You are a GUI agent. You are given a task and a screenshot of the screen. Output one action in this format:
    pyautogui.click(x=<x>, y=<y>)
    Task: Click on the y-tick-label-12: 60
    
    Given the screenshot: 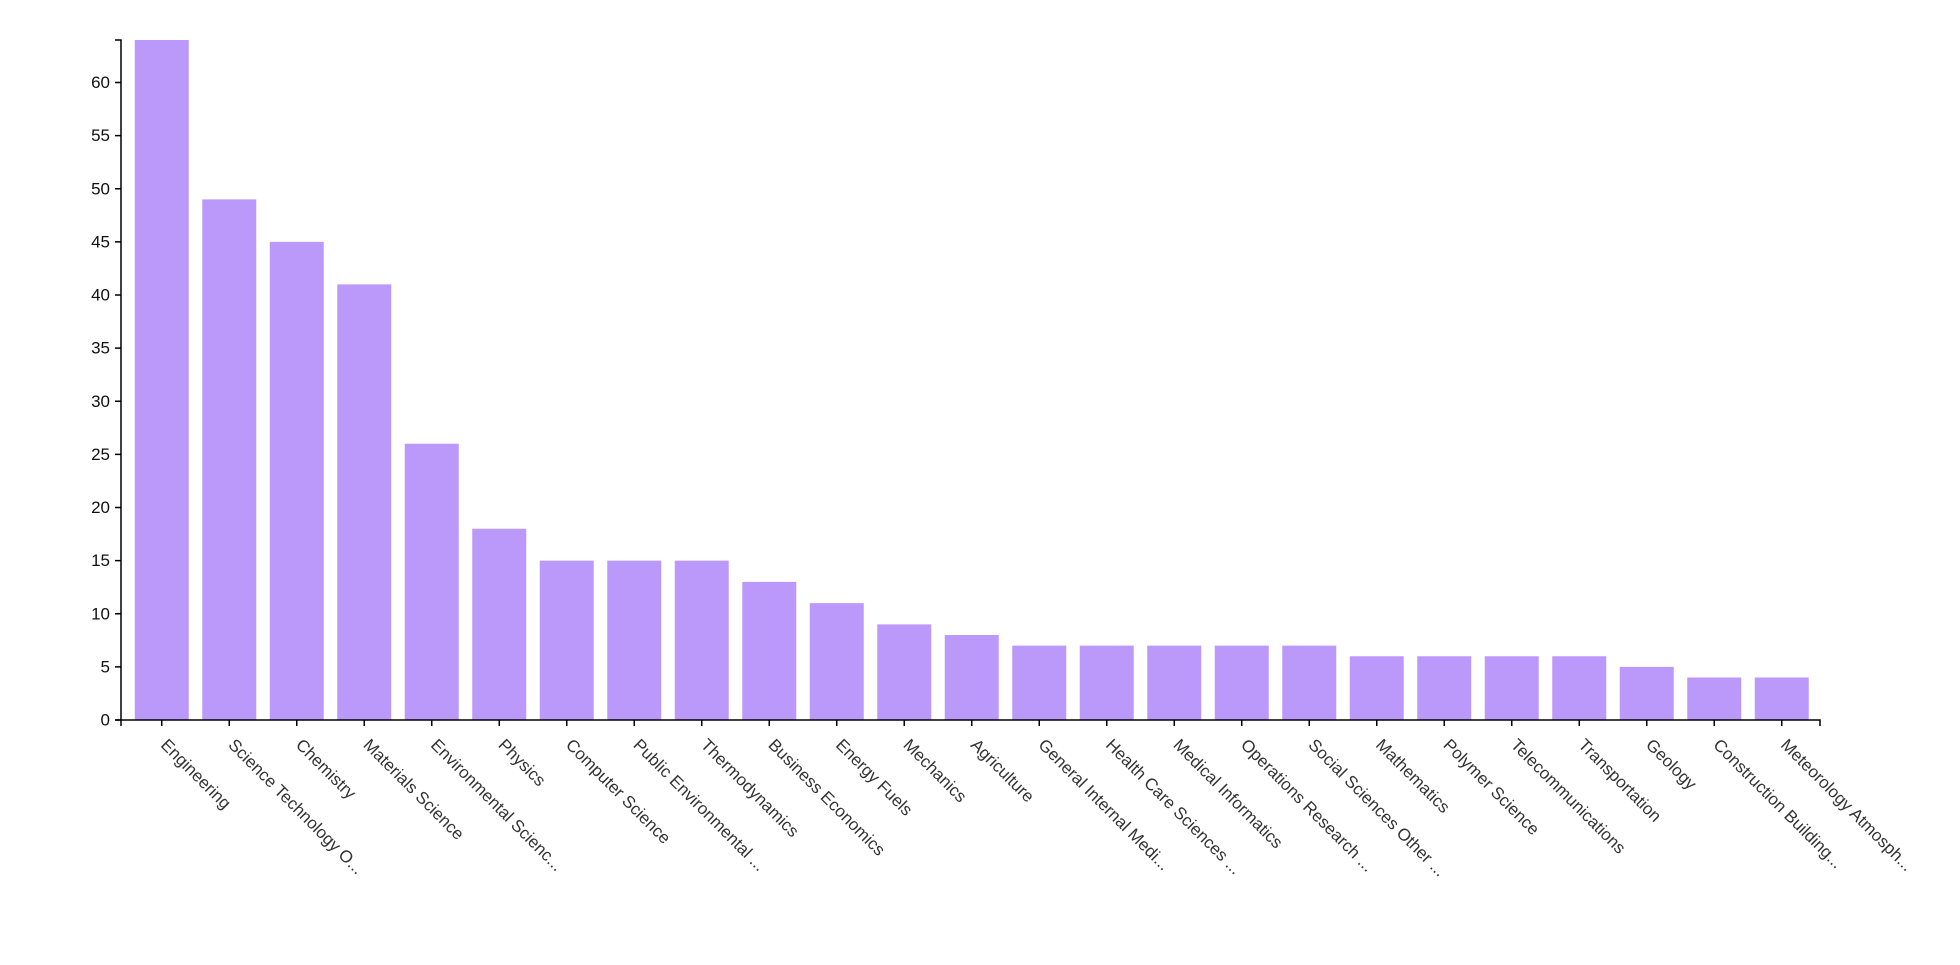 What is the action you would take?
    pyautogui.click(x=100, y=82)
    